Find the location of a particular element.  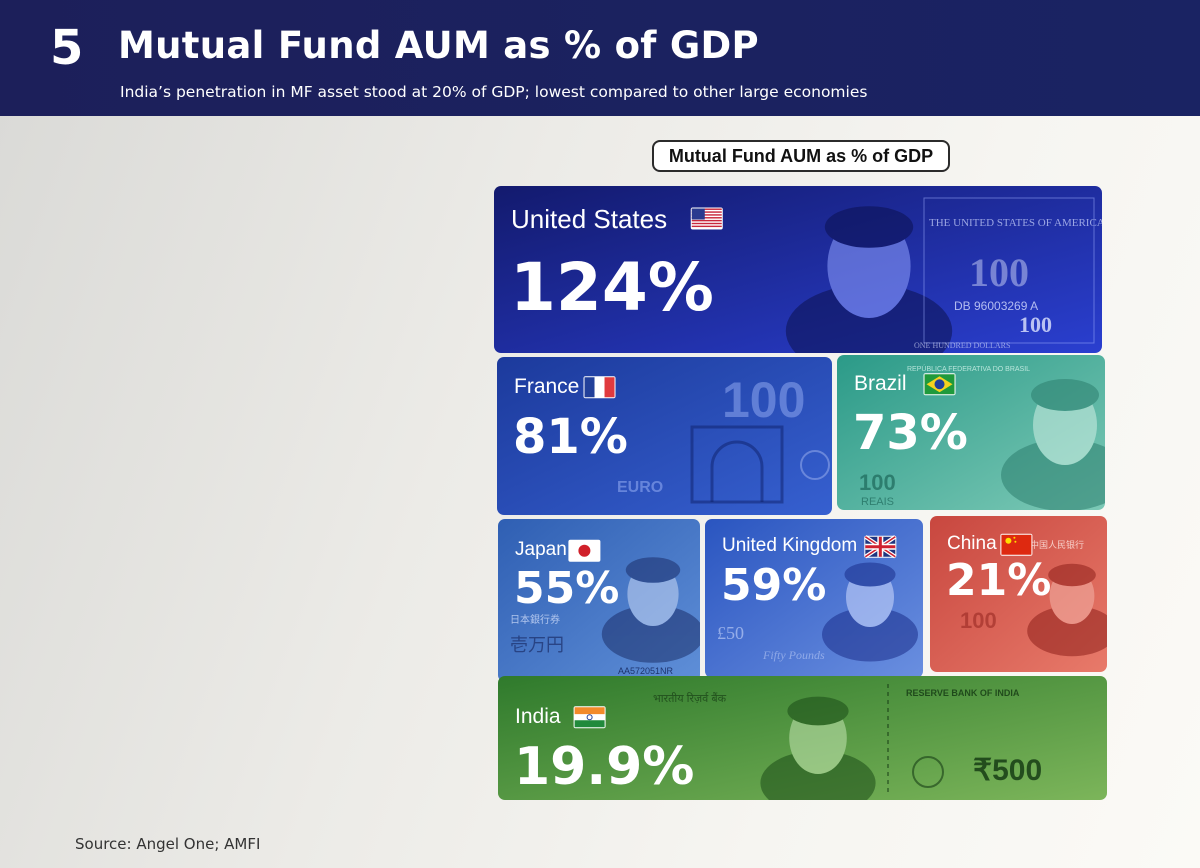

tile-united-kingdom: £50 Fifty Pounds United Kingdom 59% is located at coordinates (814, 598).